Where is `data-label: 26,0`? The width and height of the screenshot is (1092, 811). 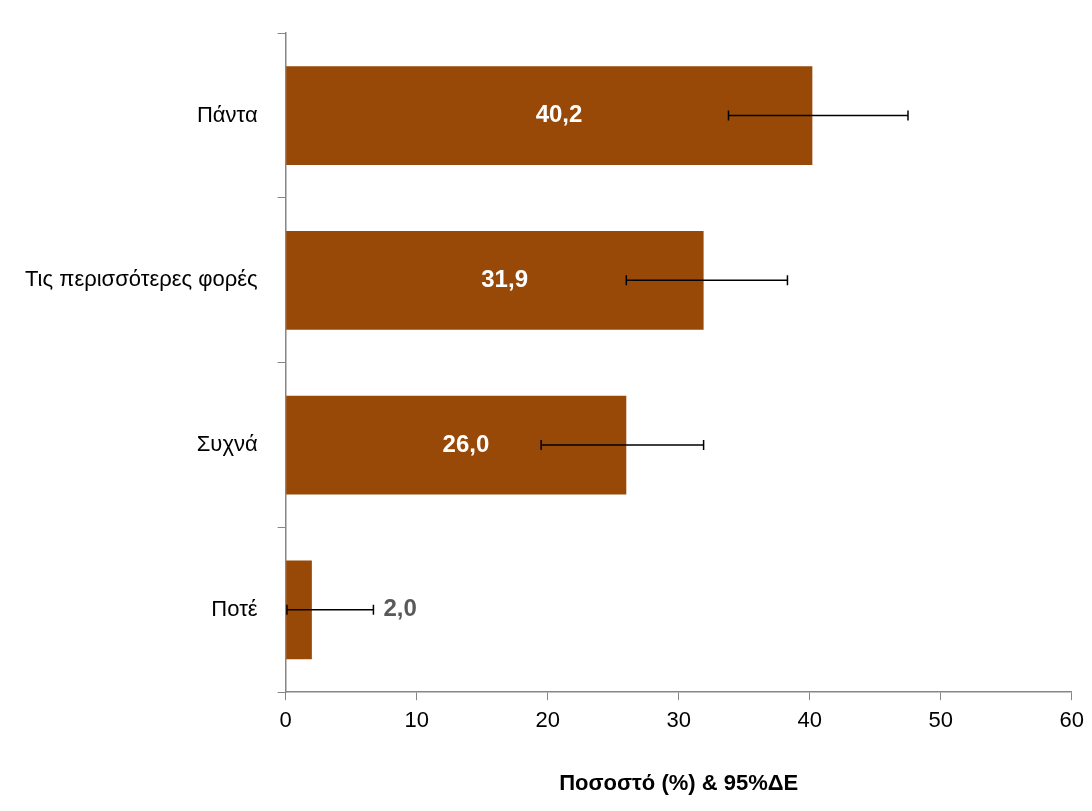 data-label: 26,0 is located at coordinates (466, 443).